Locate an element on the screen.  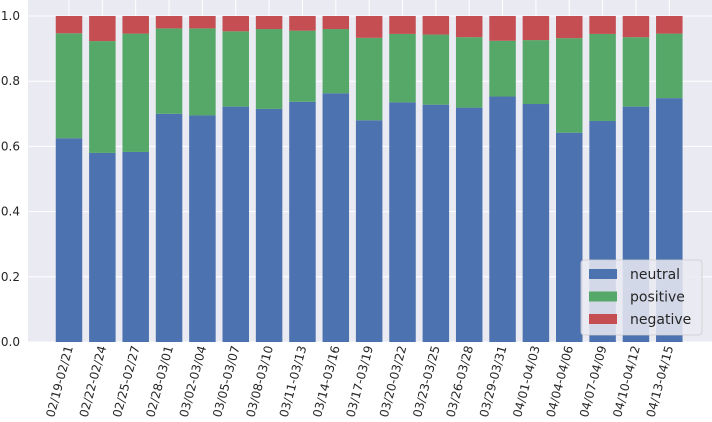
legend: neutral positive negative is located at coordinates (641, 297).